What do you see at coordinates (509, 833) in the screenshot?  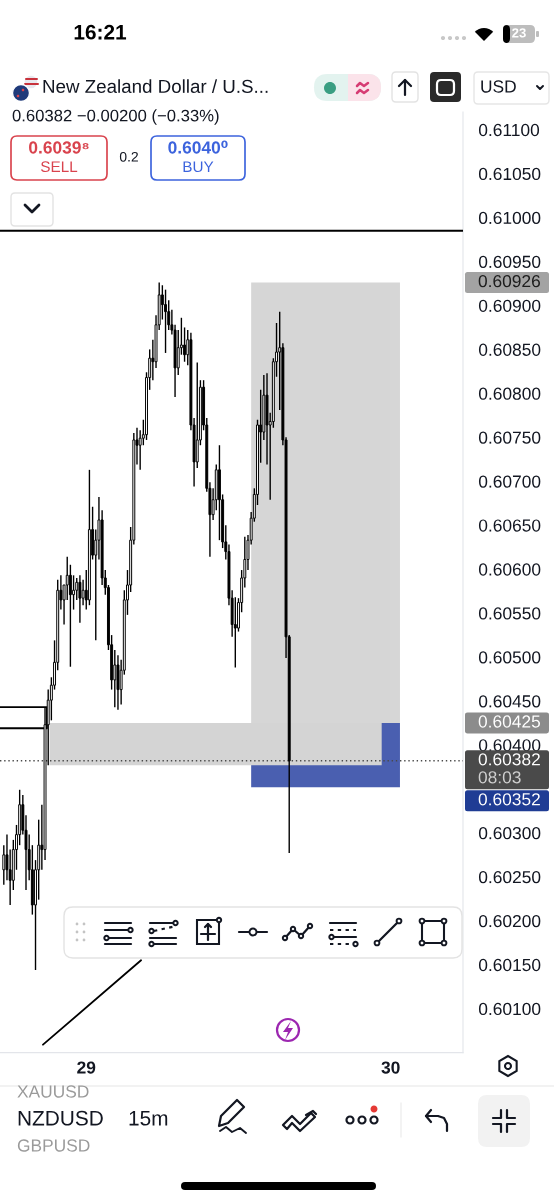 I see `y-tick-label: 0.60300` at bounding box center [509, 833].